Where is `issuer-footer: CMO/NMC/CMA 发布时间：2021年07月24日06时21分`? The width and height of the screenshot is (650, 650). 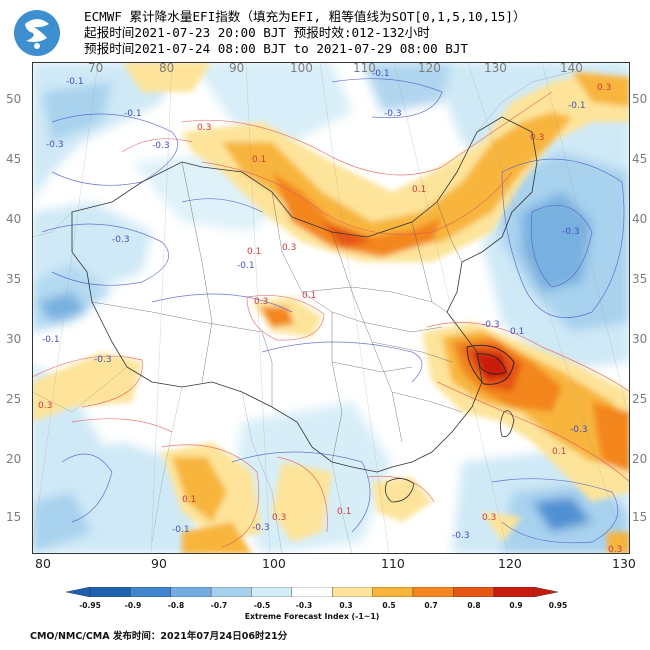
issuer-footer: CMO/NMC/CMA 发布时间：2021年07月24日06时21分 is located at coordinates (159, 636).